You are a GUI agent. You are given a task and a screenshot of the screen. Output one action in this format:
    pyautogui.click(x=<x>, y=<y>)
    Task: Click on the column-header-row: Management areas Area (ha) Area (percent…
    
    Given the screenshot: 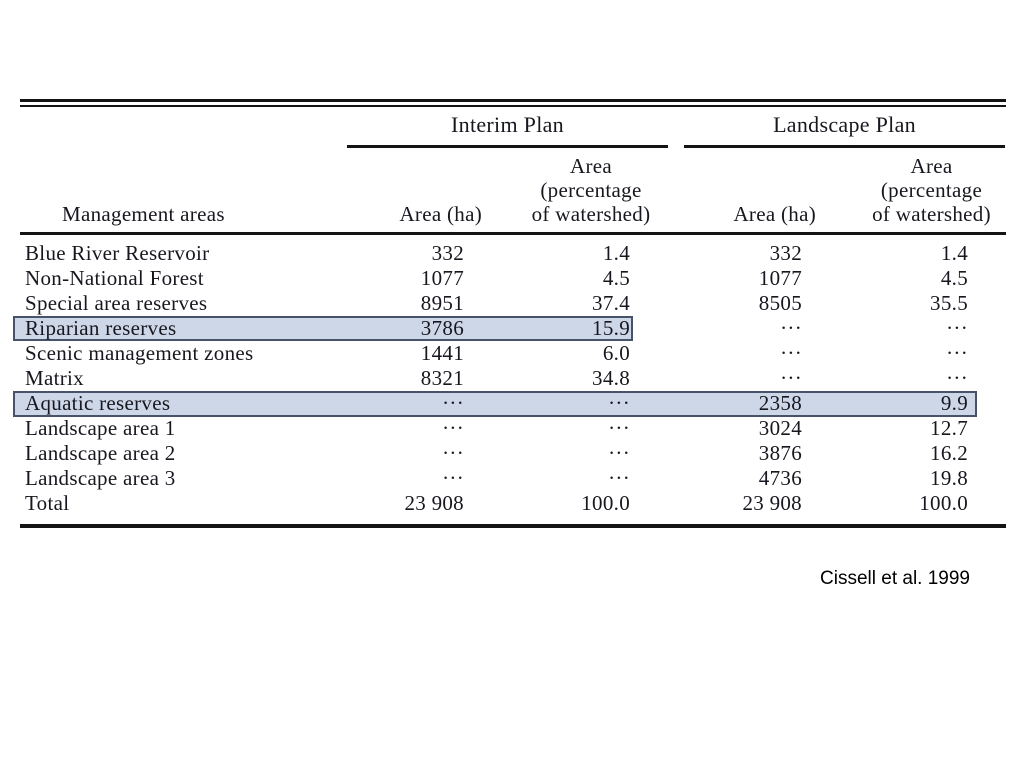 What is the action you would take?
    pyautogui.click(x=512, y=188)
    